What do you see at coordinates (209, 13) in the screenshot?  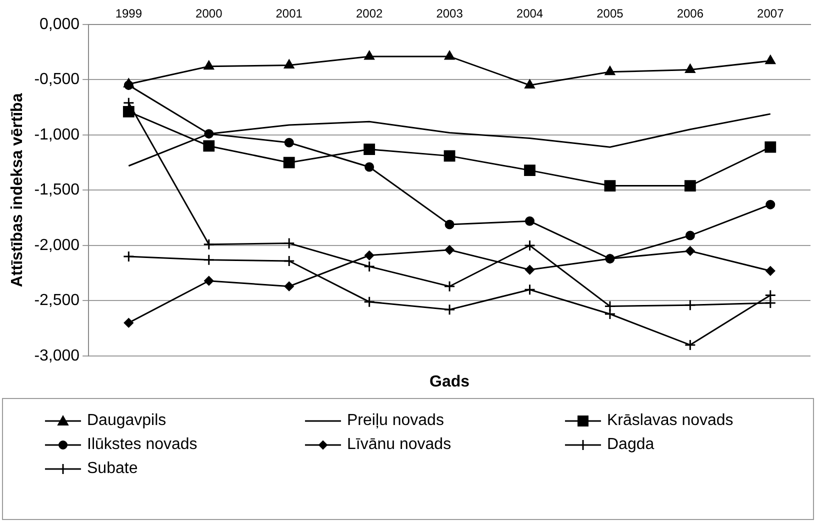 I see `x-tick-label: 2000` at bounding box center [209, 13].